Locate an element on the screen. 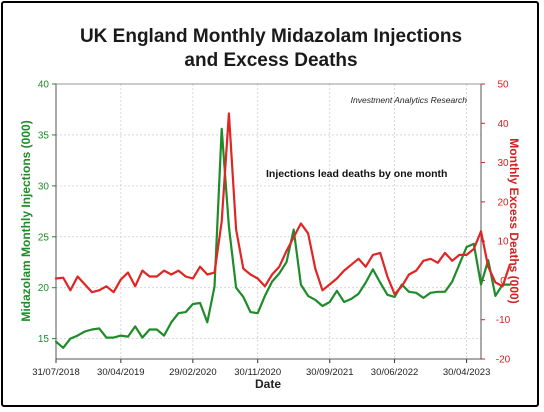  left-tick-label: 30 is located at coordinates (44, 186).